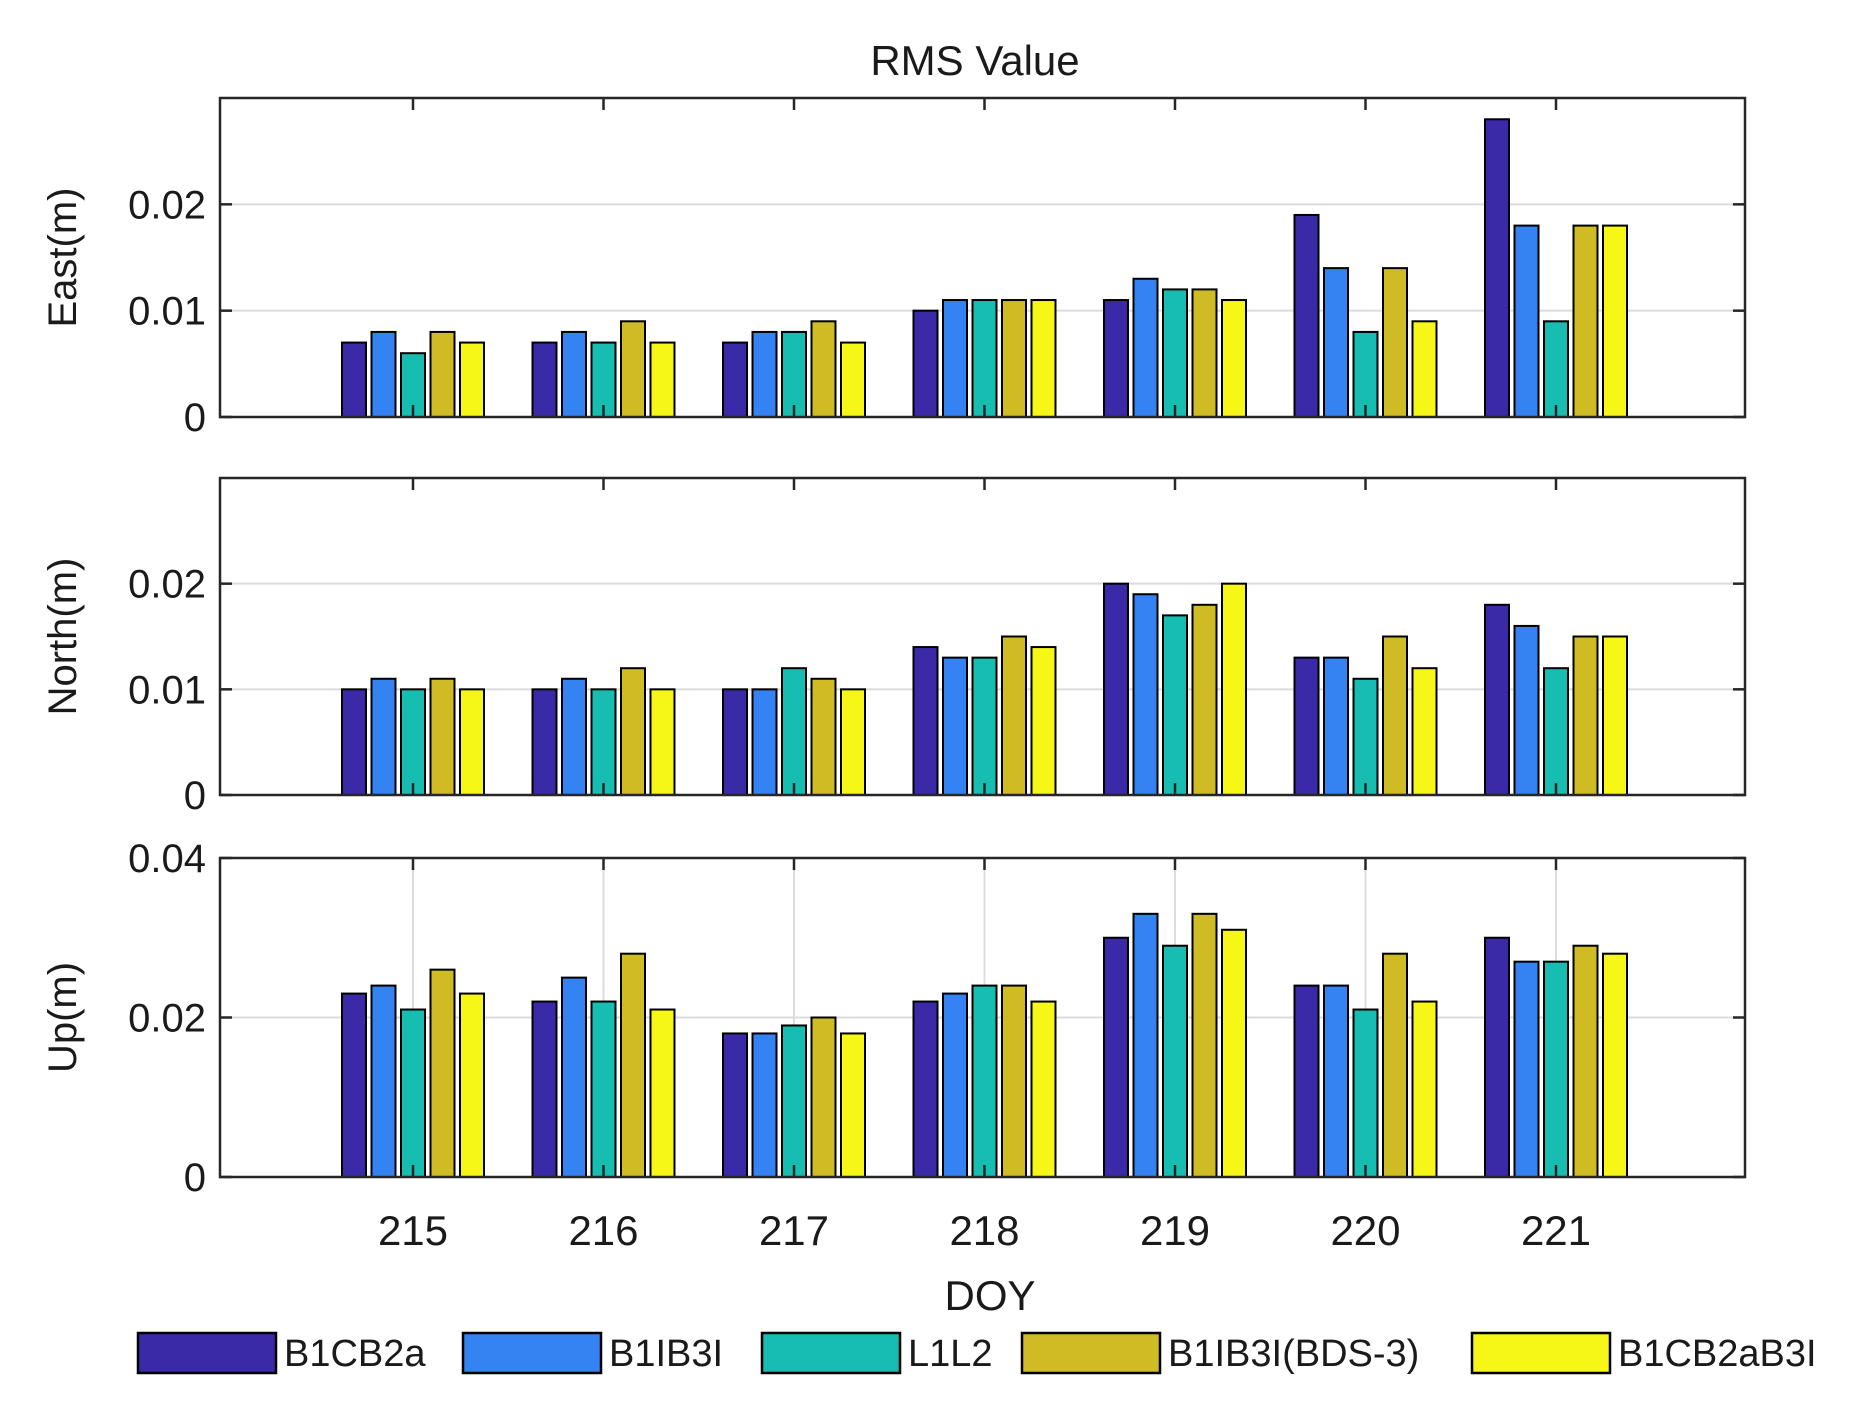 This screenshot has height=1412, width=1863. What do you see at coordinates (666, 1354) in the screenshot?
I see `legend-label: B1IB3I` at bounding box center [666, 1354].